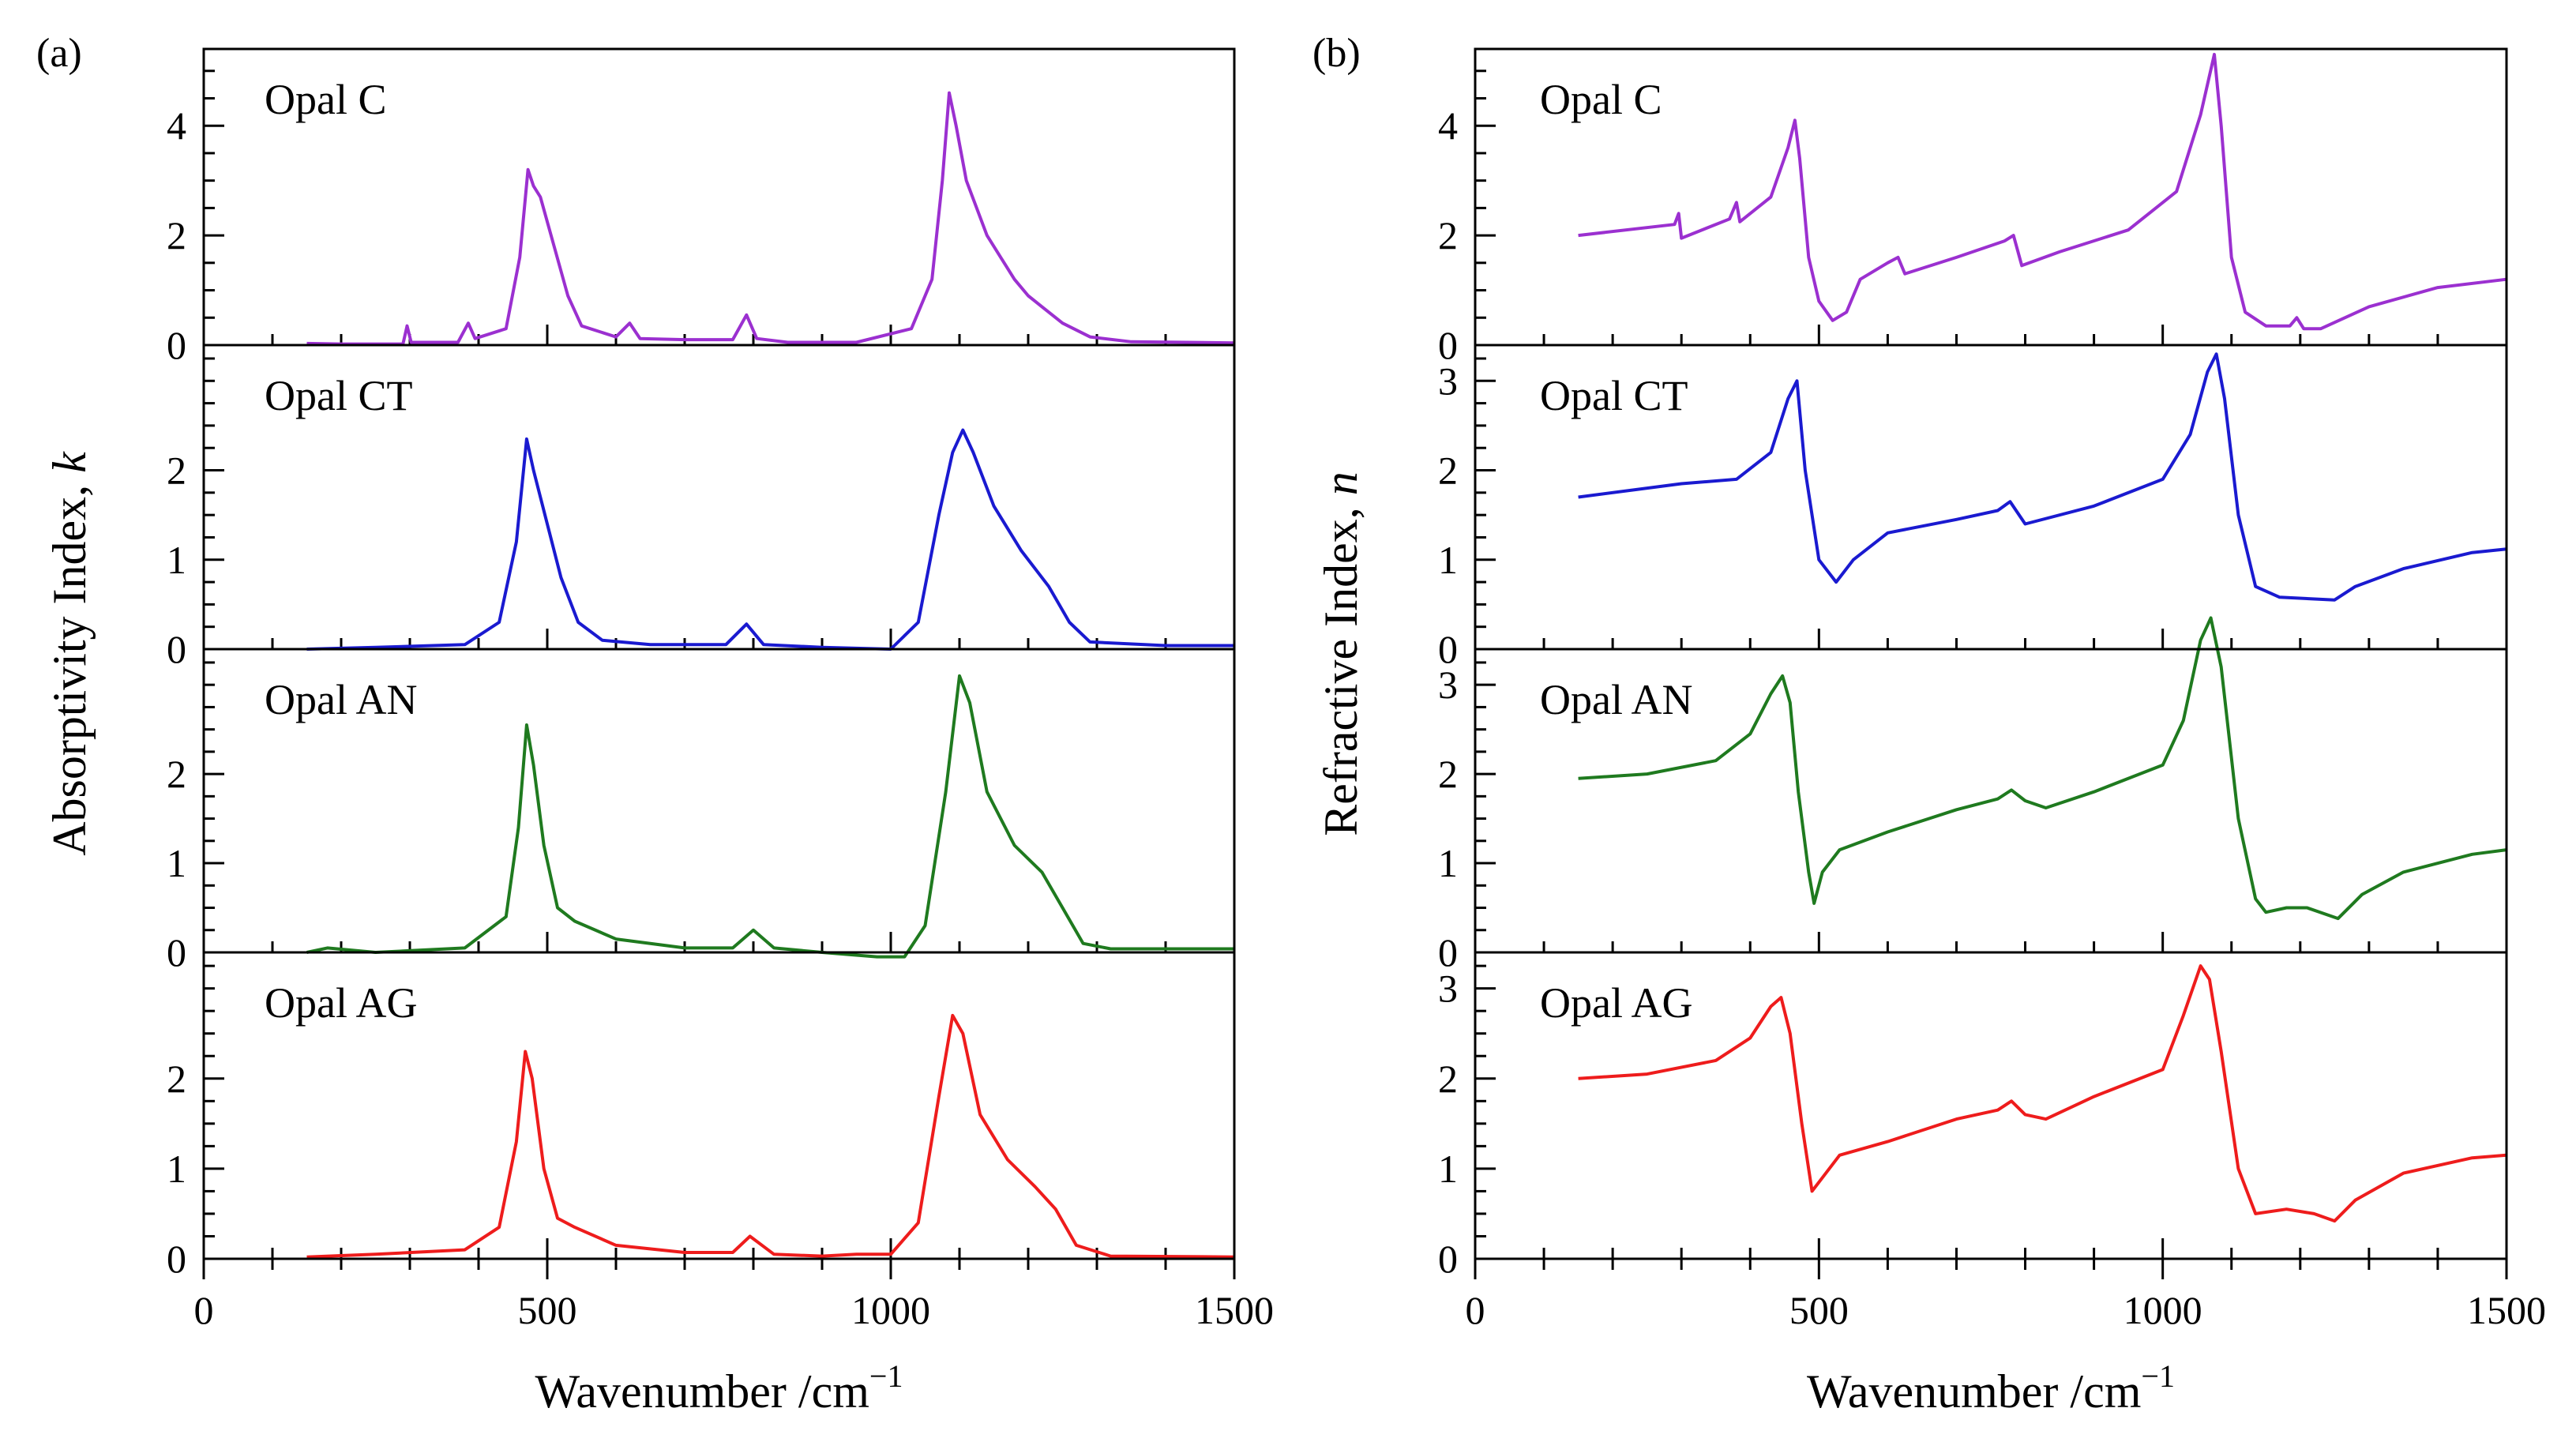 This screenshot has width=2576, height=1442. Describe the element at coordinates (69, 653) in the screenshot. I see `y-axis-label: Absorptivity Index, k` at that location.